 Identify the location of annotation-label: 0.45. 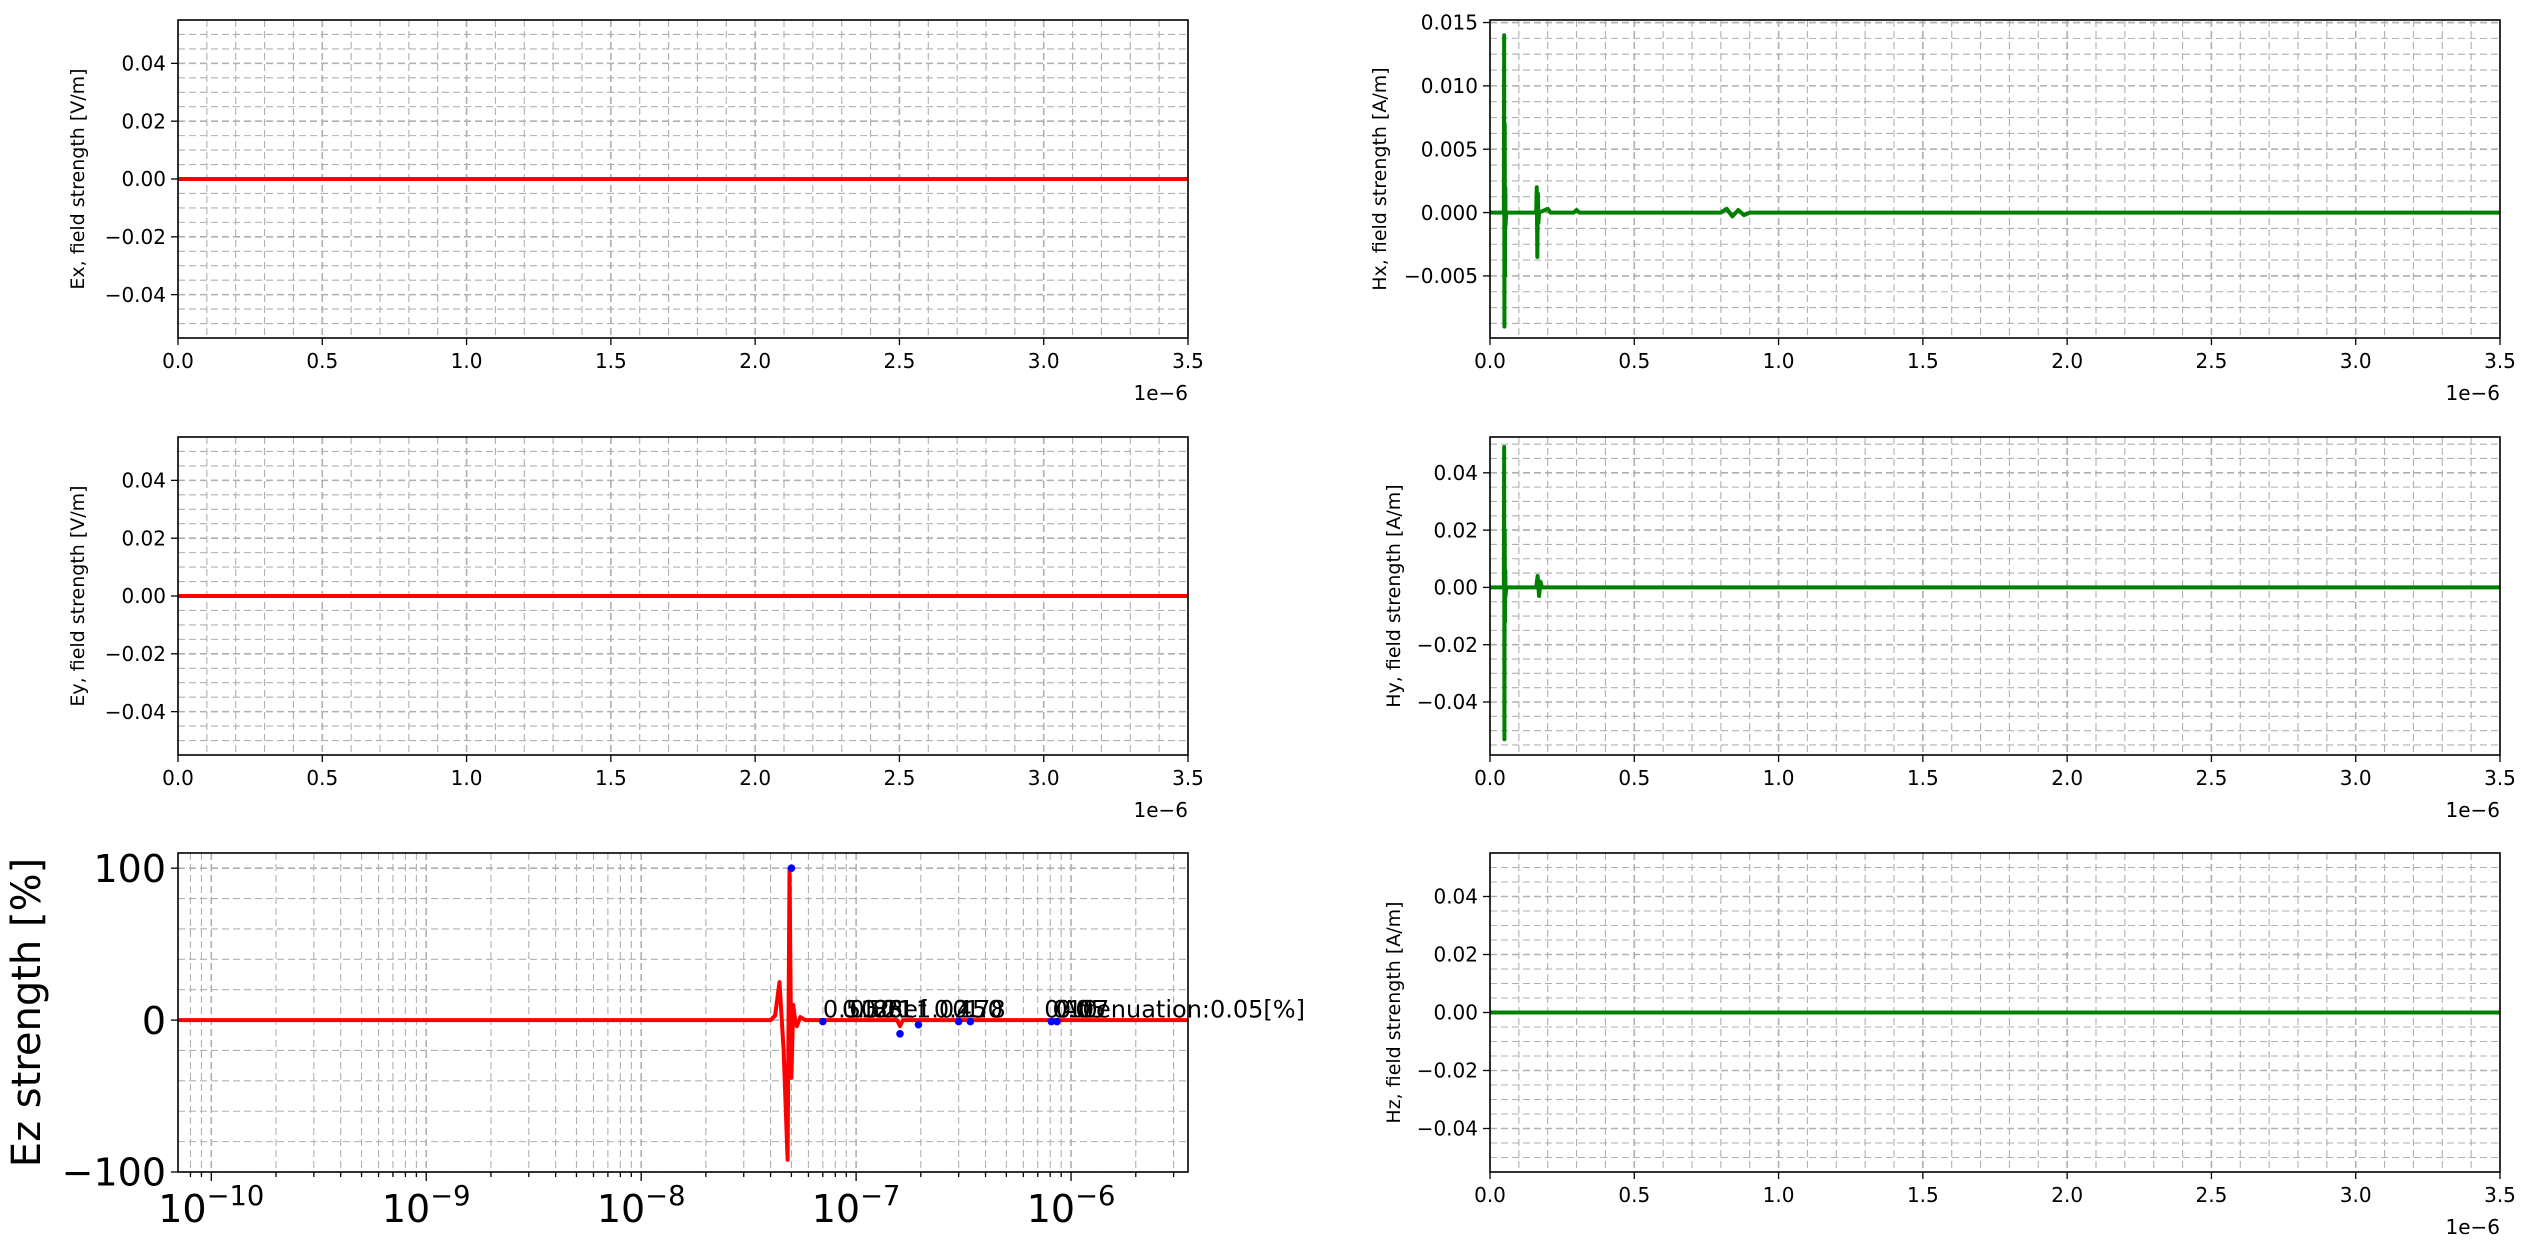
(960, 1009).